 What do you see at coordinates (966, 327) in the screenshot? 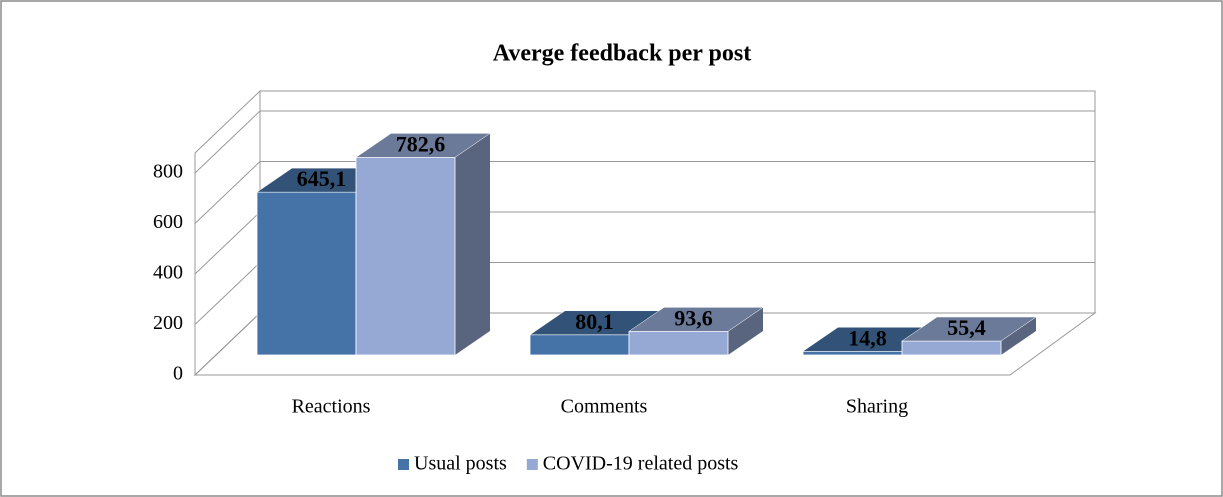
I see `data-label: 55,4` at bounding box center [966, 327].